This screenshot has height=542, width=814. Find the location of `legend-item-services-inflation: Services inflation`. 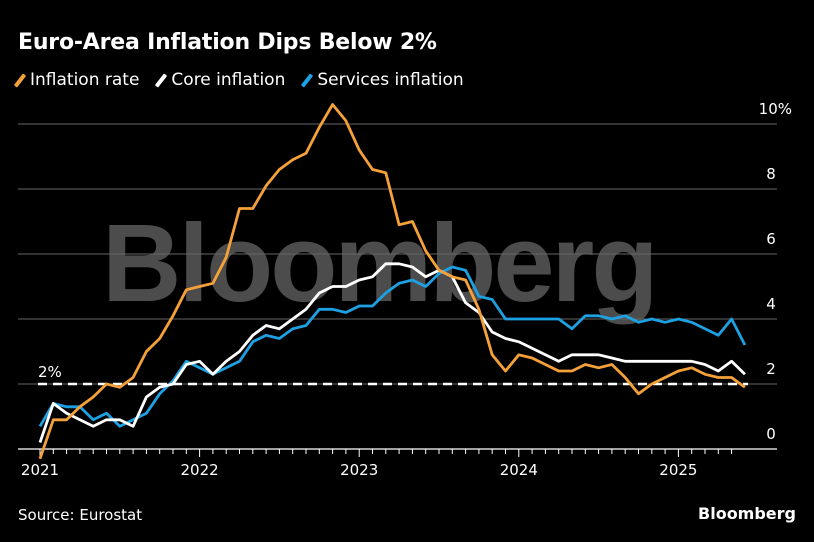

legend-item-services-inflation: Services inflation is located at coordinates (382, 80).